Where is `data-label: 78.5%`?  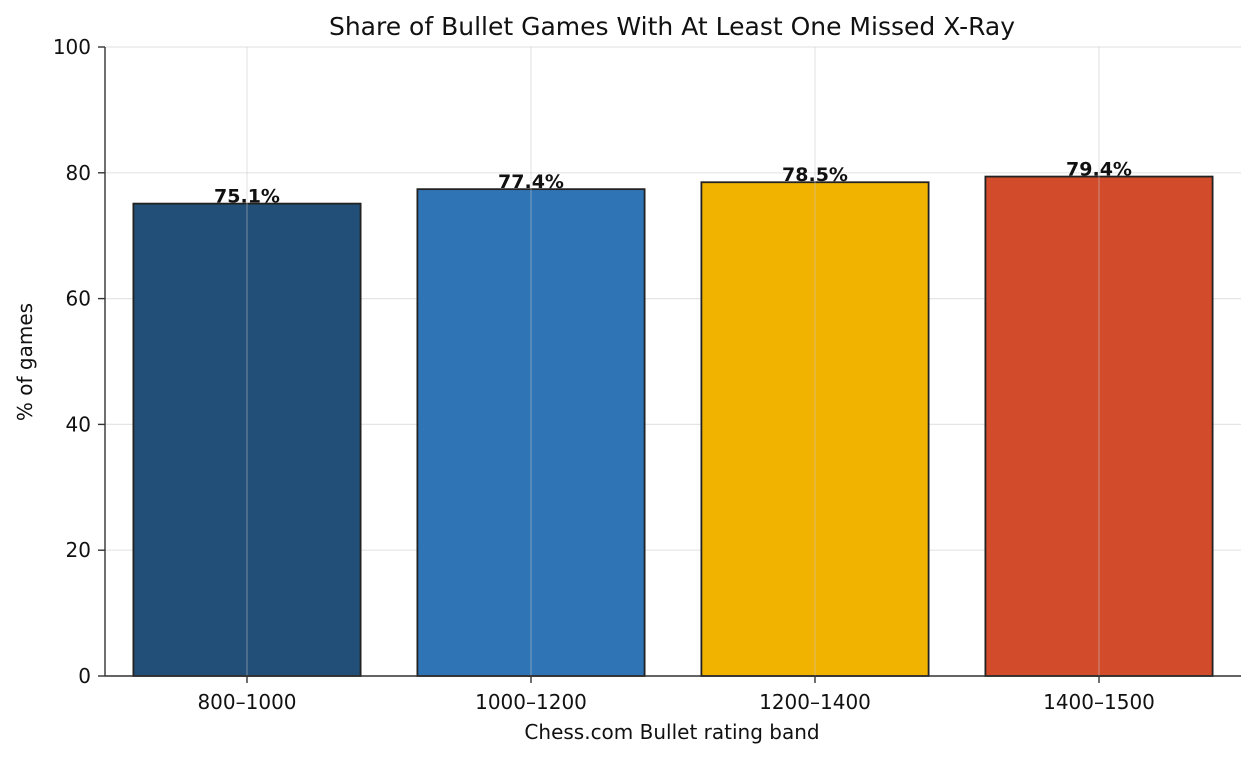
data-label: 78.5% is located at coordinates (815, 175).